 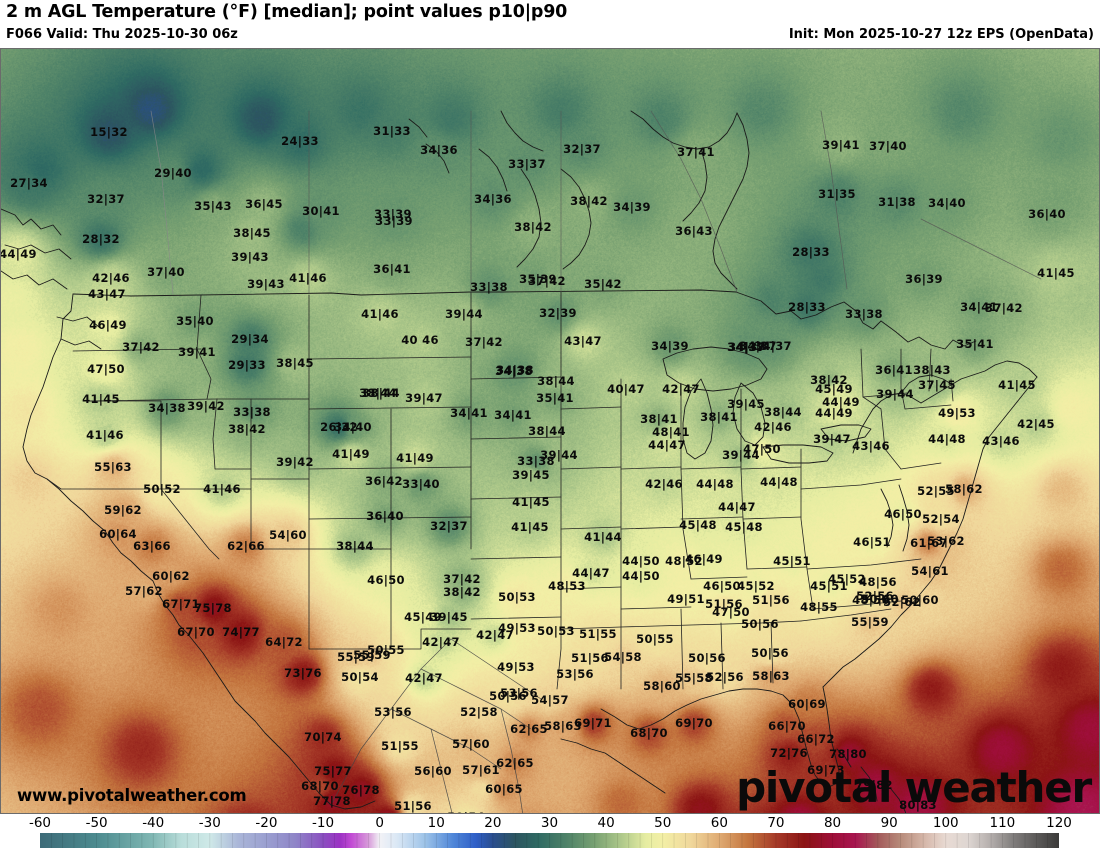 I want to click on colorbar-tick: 110, so click(x=1002, y=823).